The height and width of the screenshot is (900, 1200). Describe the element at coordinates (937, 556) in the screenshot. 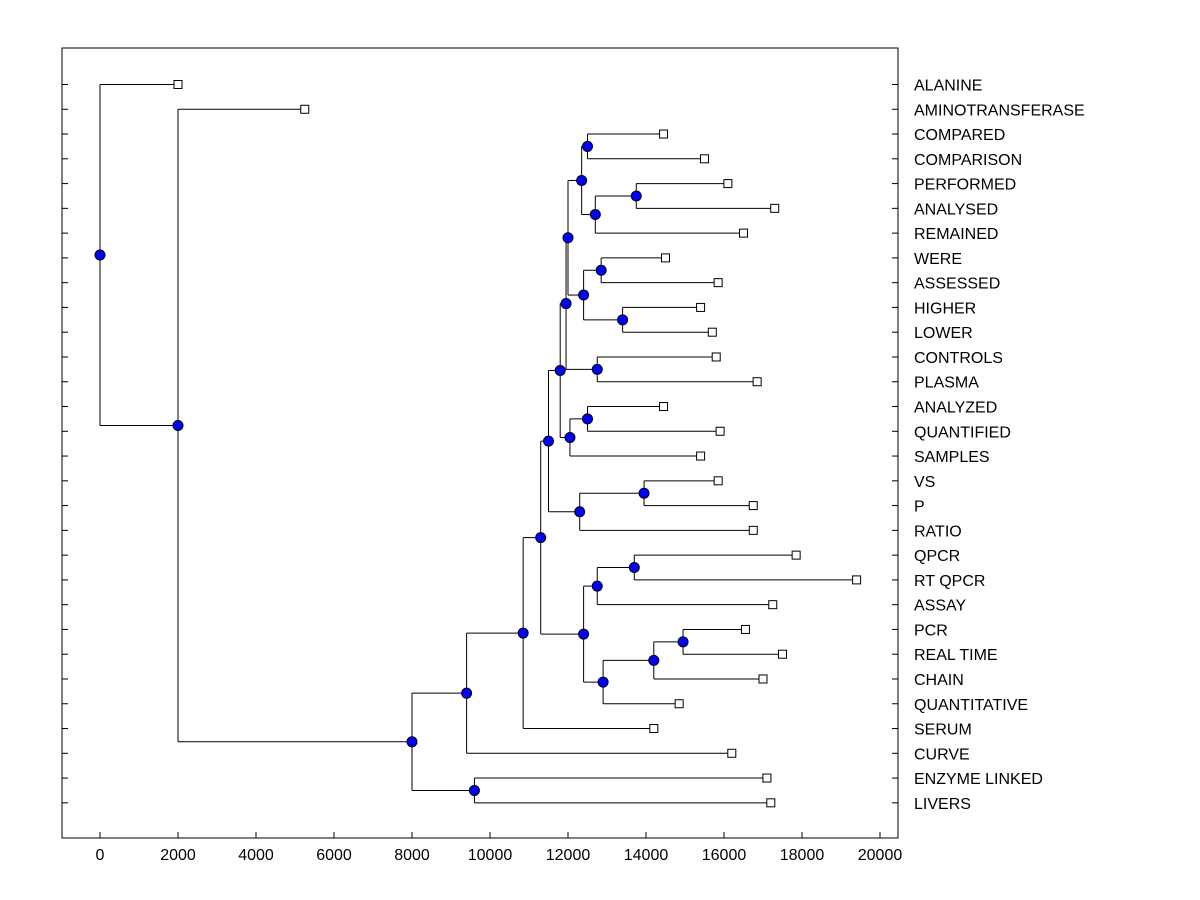

I see `leaf-label: QPCR` at that location.